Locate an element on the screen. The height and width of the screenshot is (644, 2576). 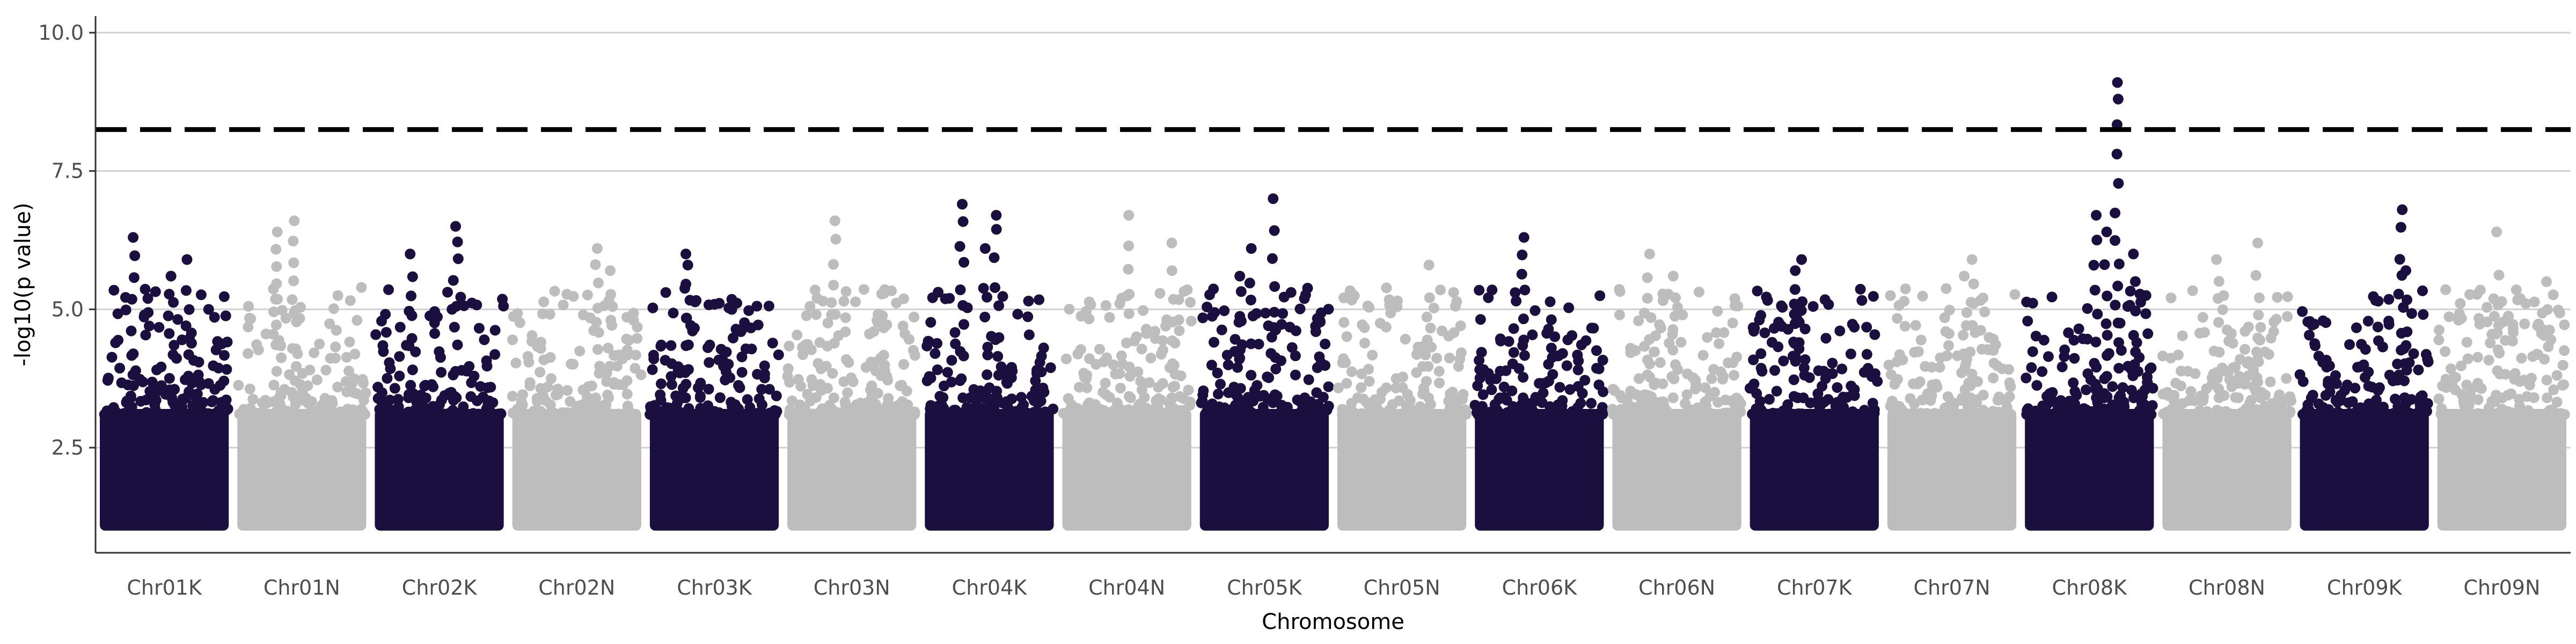
x-axis-title: Chromosome is located at coordinates (1333, 622).